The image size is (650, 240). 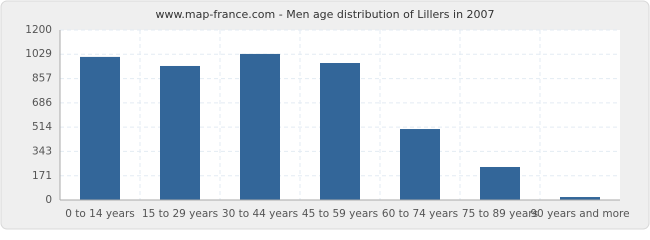 What do you see at coordinates (42, 127) in the screenshot?
I see `y-tick-label: 514` at bounding box center [42, 127].